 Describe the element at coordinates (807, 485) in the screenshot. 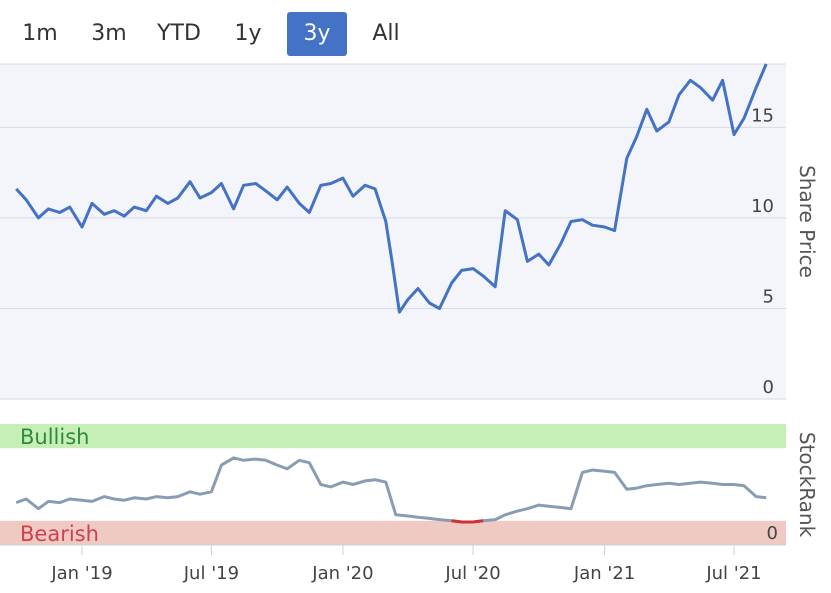

I see `stockrank-axis-title: StockRank` at that location.